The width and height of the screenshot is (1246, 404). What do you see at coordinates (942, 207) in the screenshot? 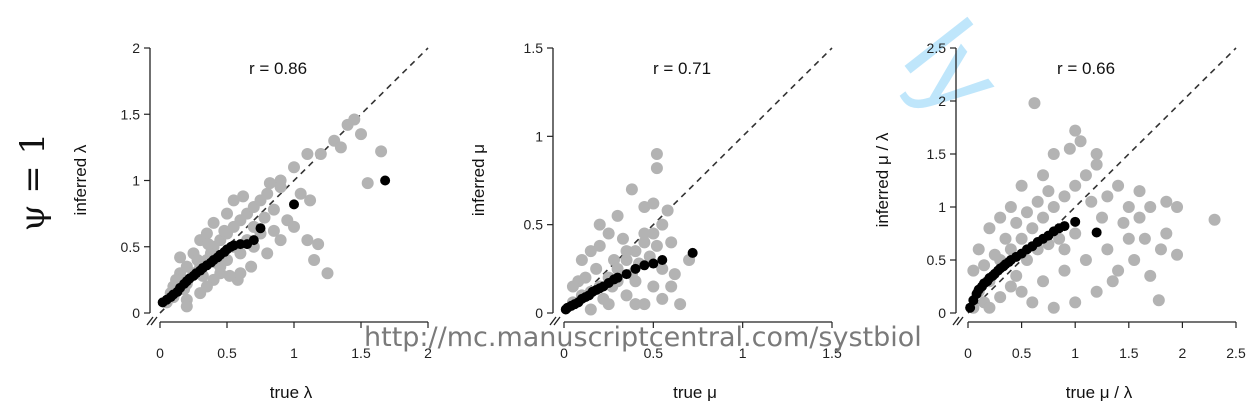
I see `y-tick-label: 1` at bounding box center [942, 207].